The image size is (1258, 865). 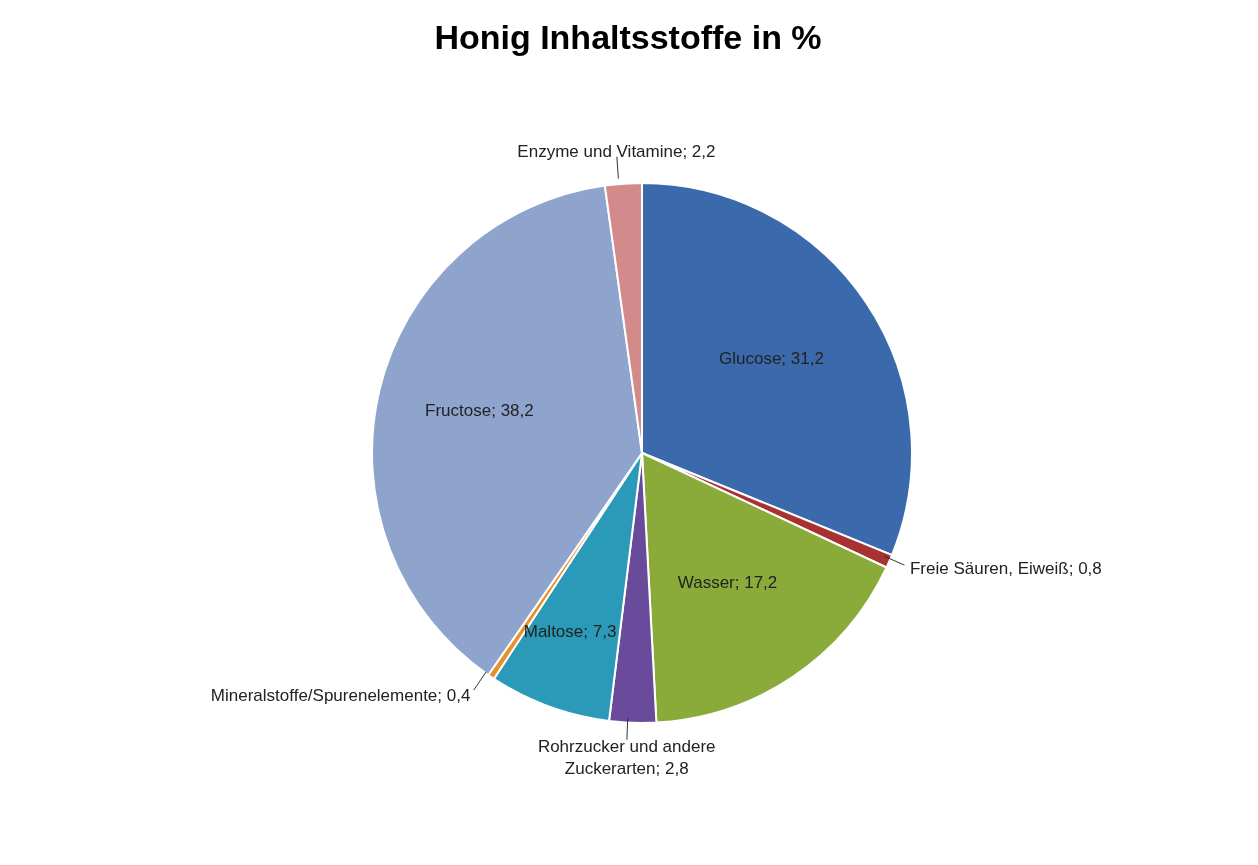 I want to click on slice-label: Rohrzucker und andere Zuckerarten; 2,8, so click(x=626, y=757).